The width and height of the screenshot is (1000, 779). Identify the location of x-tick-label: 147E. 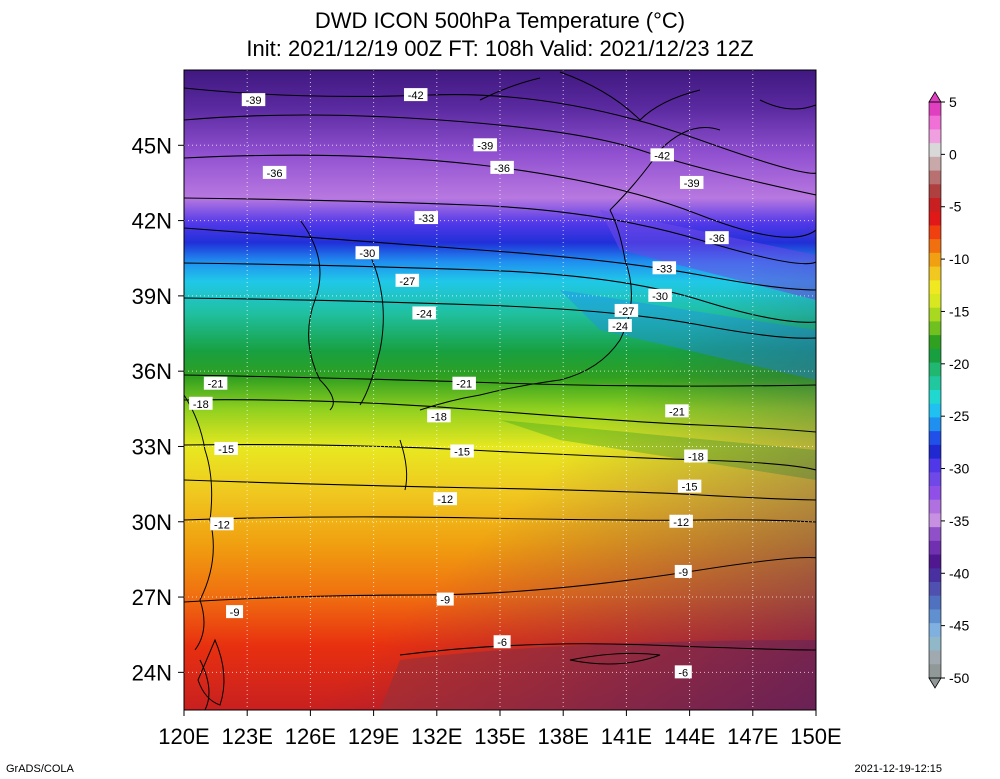
(752, 736).